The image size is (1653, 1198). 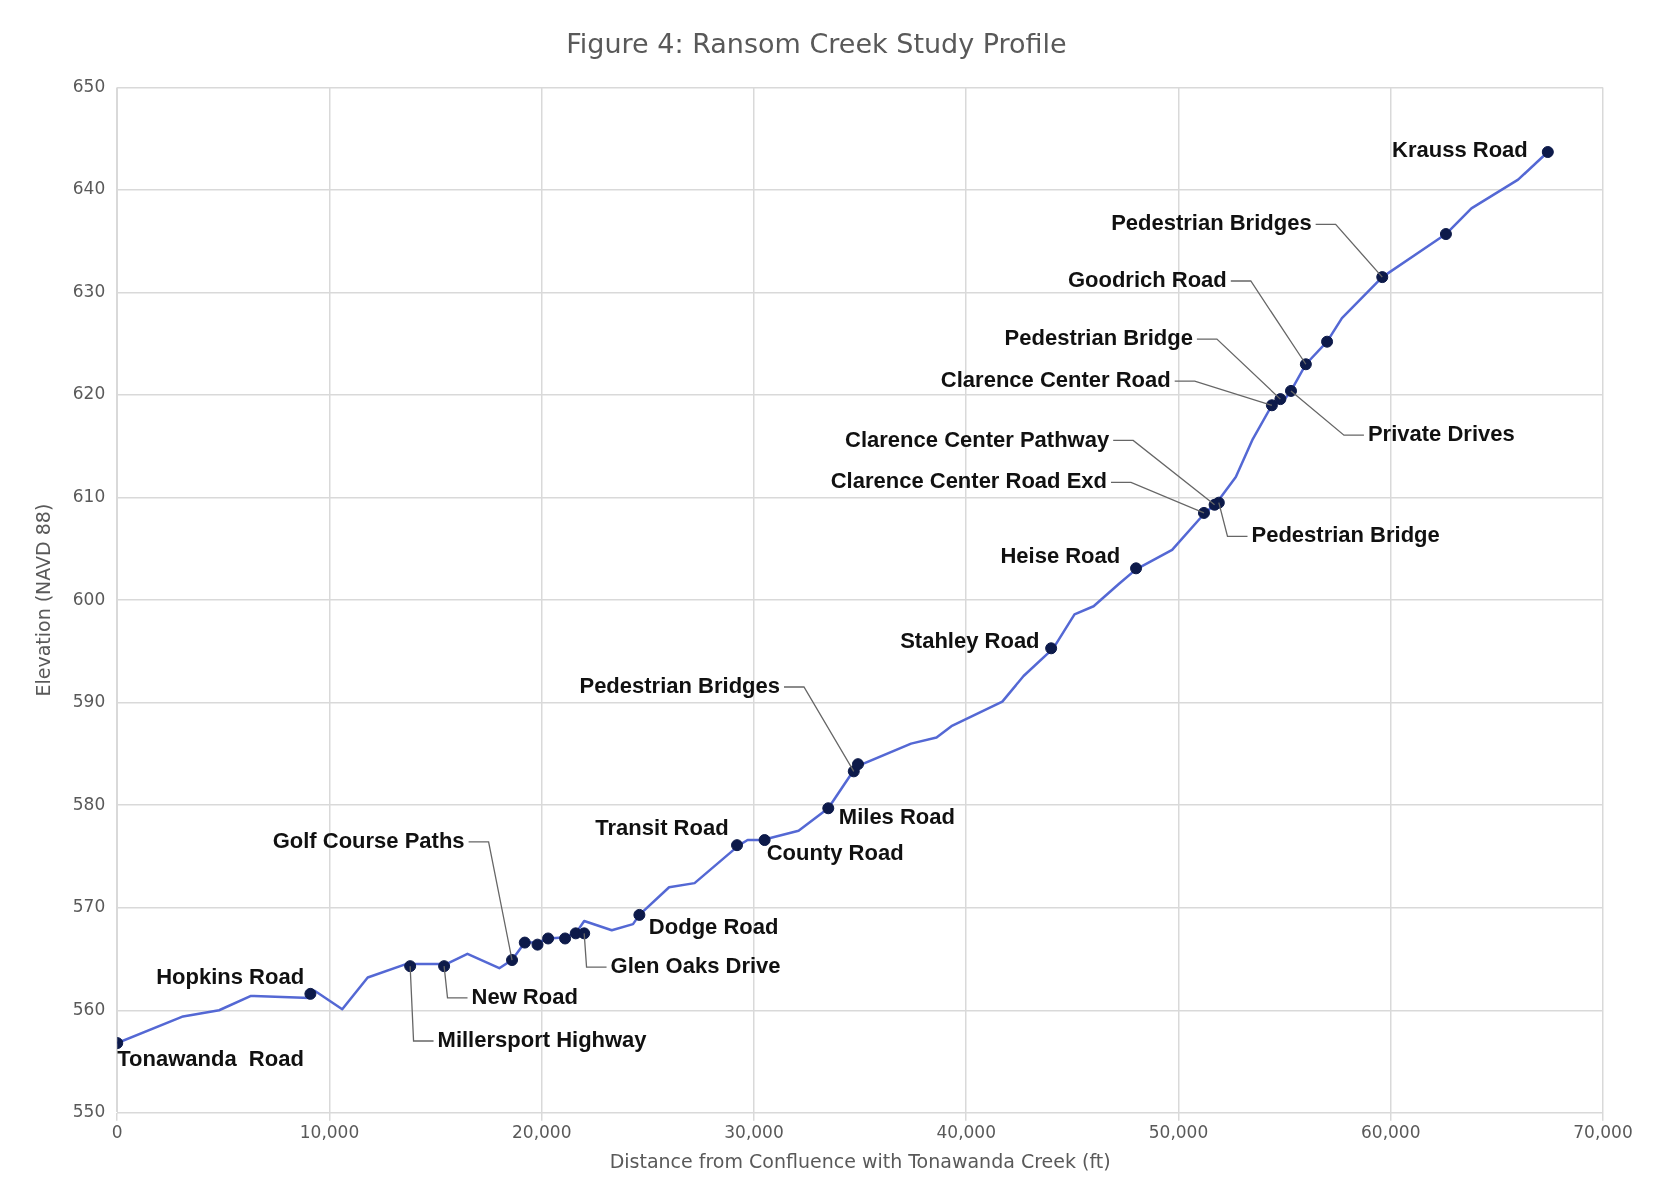 What do you see at coordinates (977, 439) in the screenshot?
I see `annotation: Clarence Center Pathway` at bounding box center [977, 439].